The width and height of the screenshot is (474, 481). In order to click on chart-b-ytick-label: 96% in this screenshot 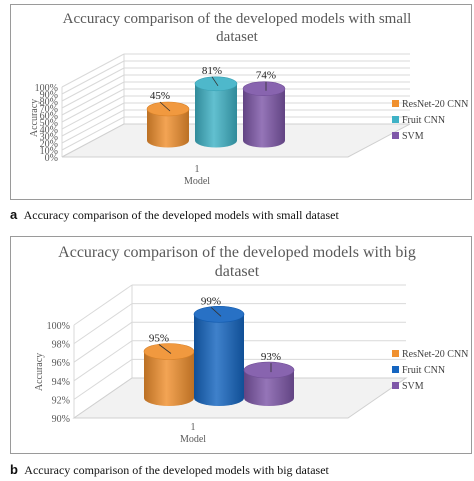, I will do `click(61, 363)`.